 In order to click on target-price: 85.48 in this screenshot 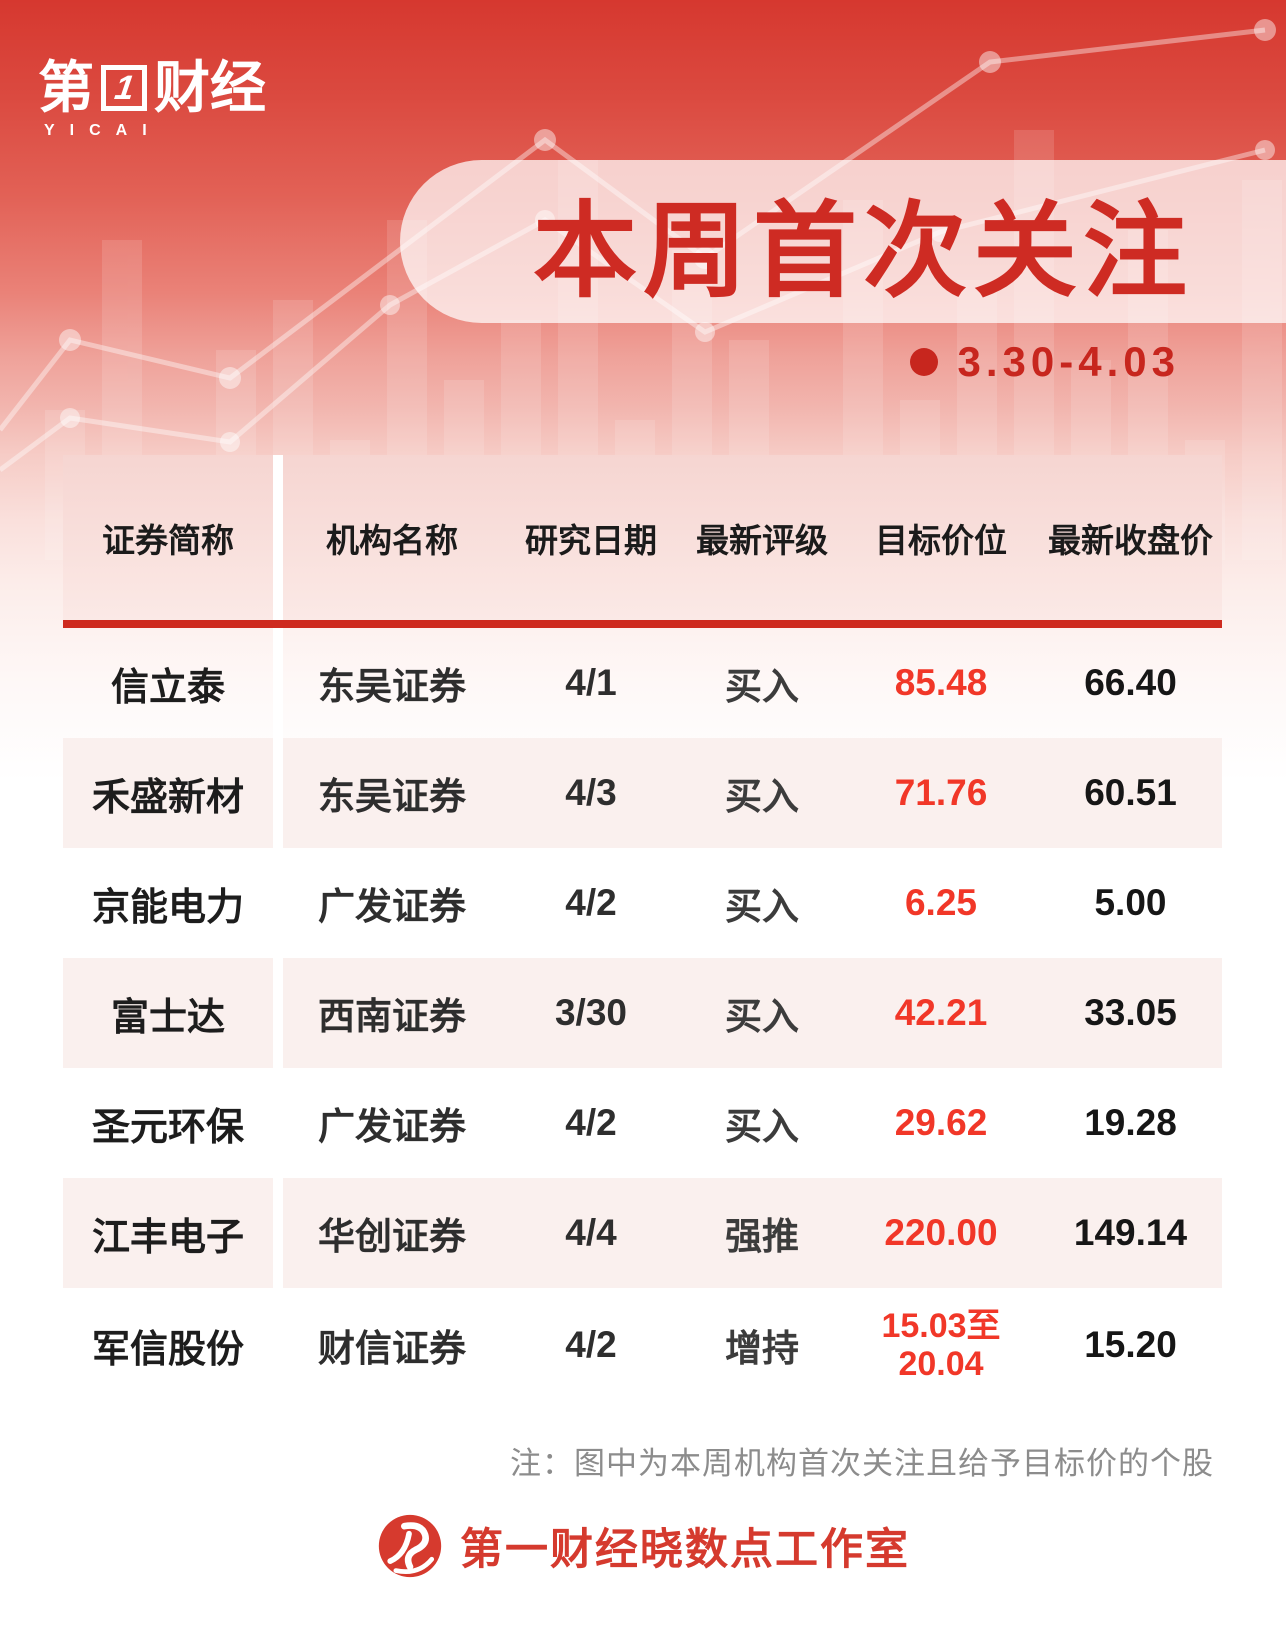, I will do `click(941, 682)`.